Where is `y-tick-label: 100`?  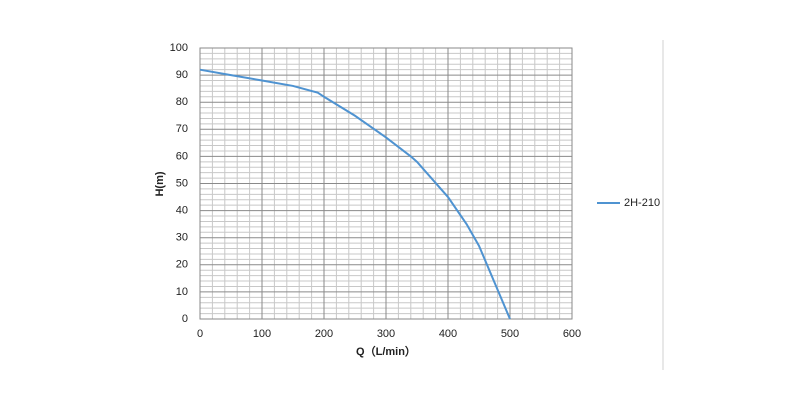
y-tick-label: 100 is located at coordinates (179, 48).